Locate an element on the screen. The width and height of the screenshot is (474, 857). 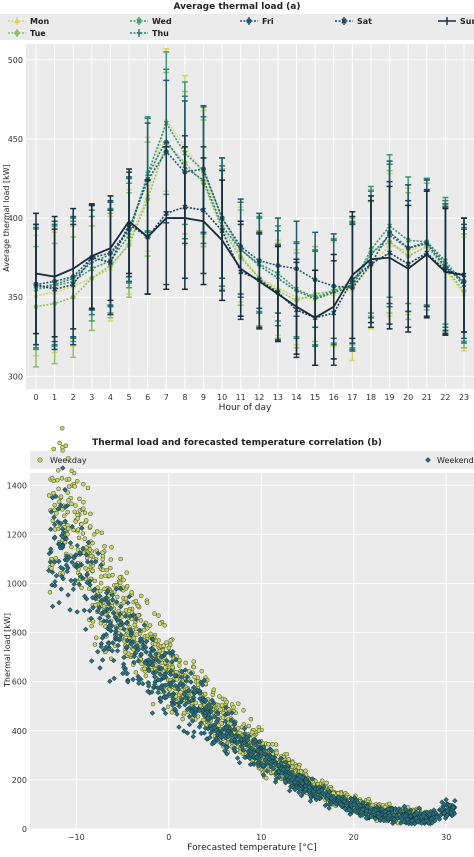
chart-a-xtick-label: 20 is located at coordinates (408, 397).